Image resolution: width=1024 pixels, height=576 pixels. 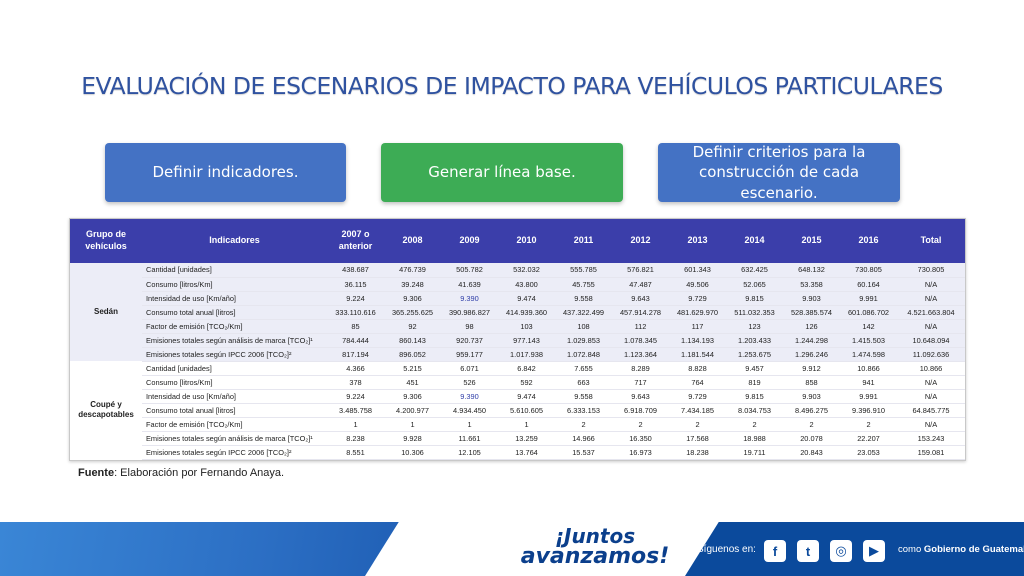 I want to click on col-header-2012: 2012, so click(x=640, y=241).